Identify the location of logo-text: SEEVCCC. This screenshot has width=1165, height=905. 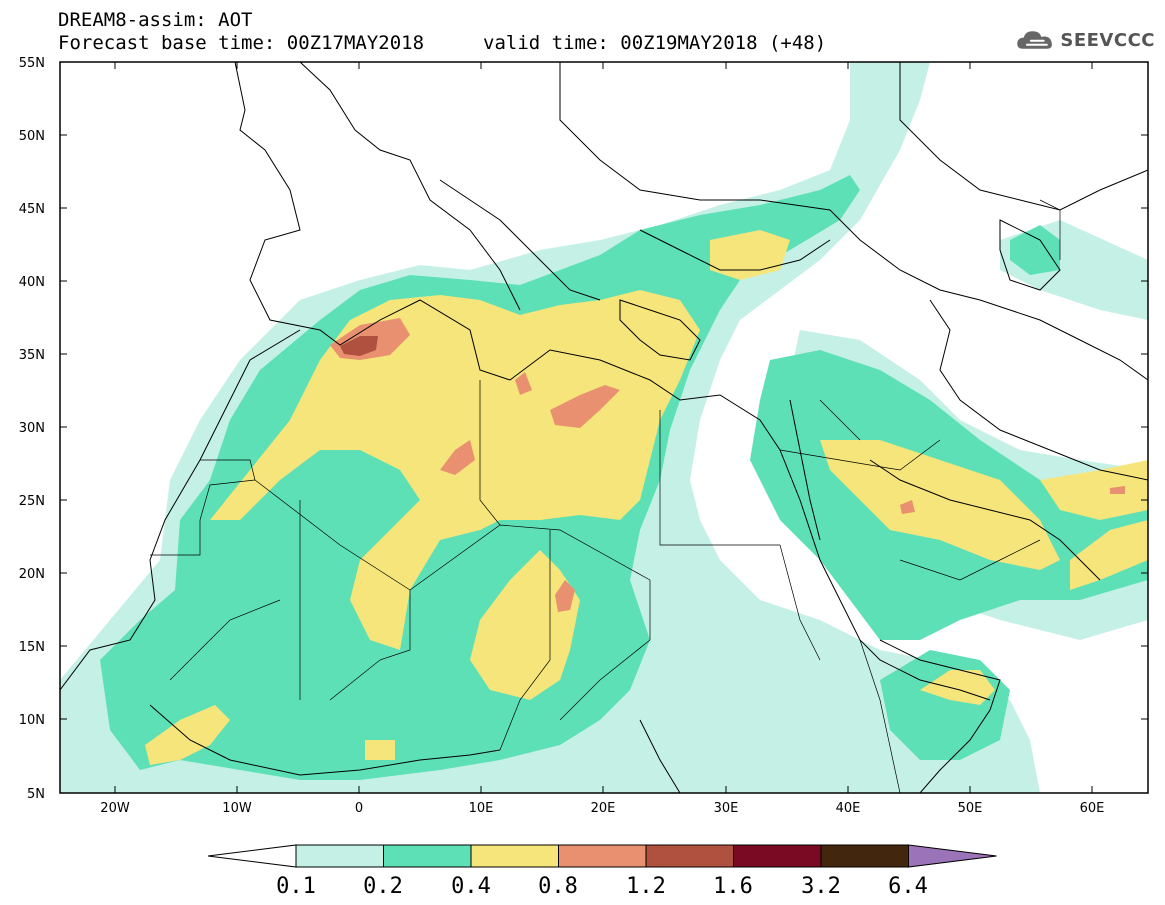
(1107, 40).